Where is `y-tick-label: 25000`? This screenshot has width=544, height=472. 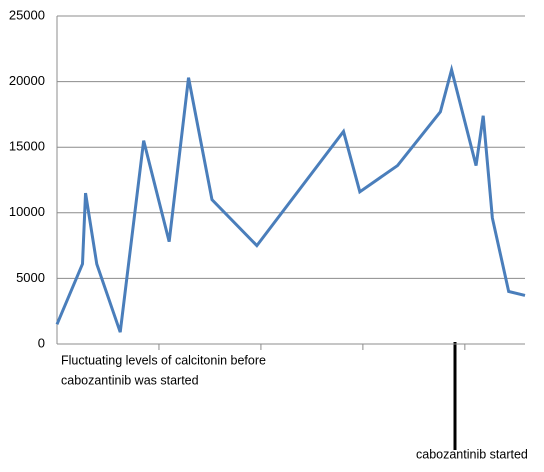 y-tick-label: 25000 is located at coordinates (27, 14).